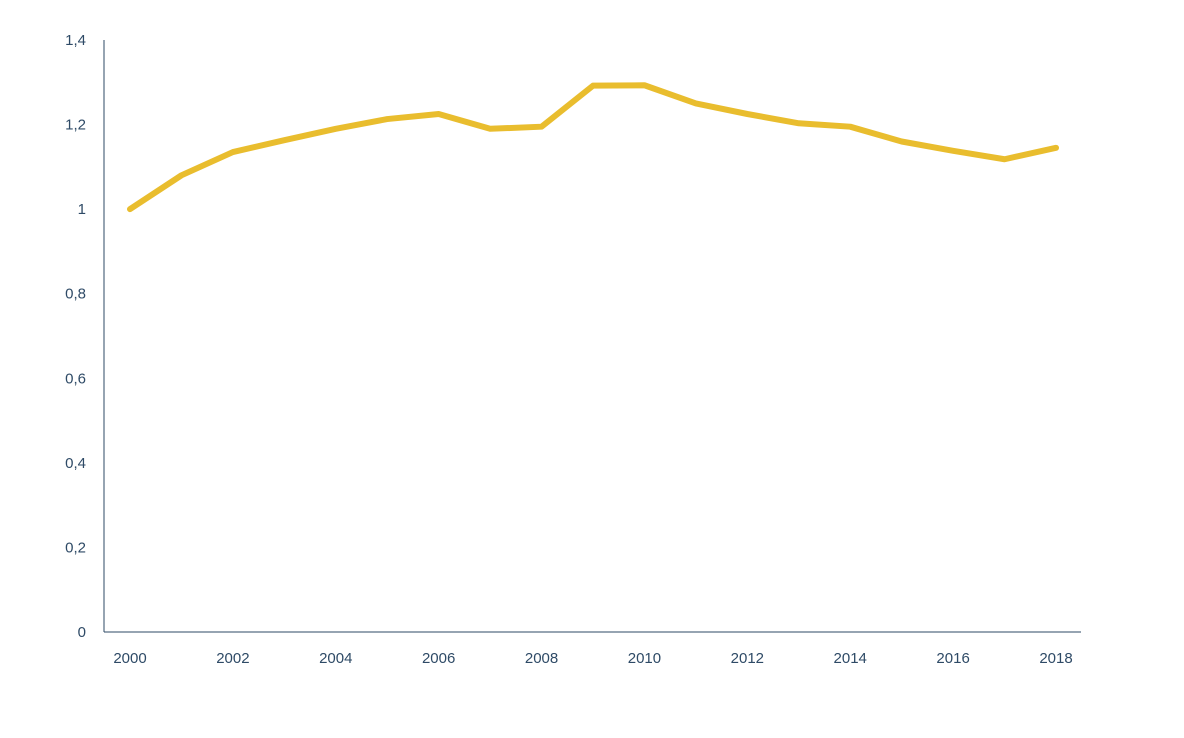  I want to click on y-tick-label: 1,2, so click(75, 125).